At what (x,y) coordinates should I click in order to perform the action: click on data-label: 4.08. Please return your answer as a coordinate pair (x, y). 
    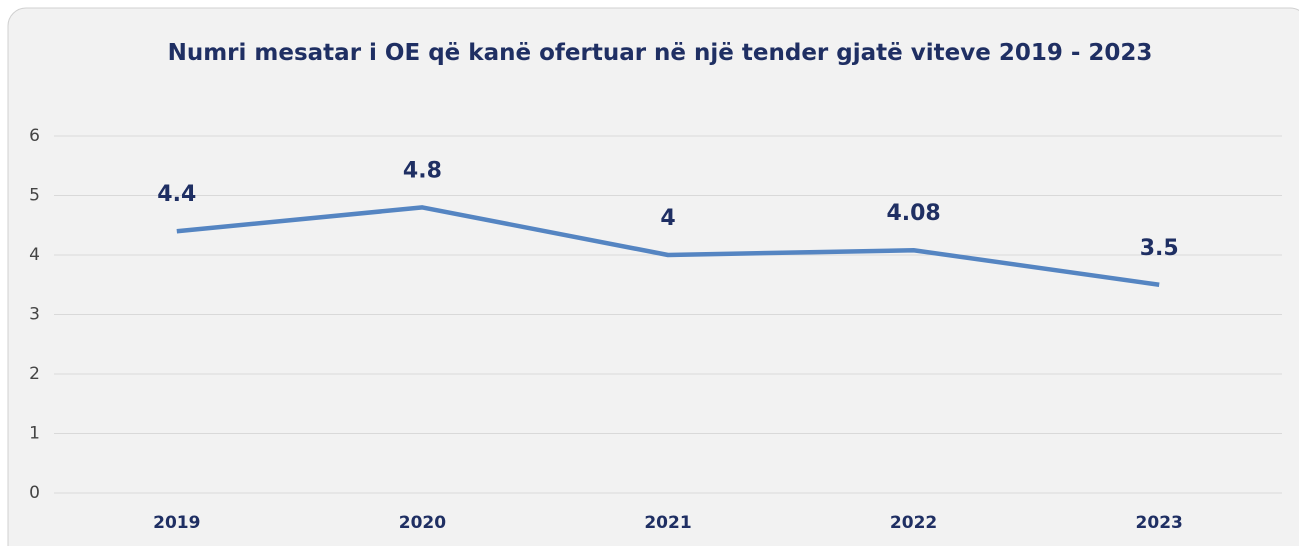
    Looking at the image, I should click on (913, 213).